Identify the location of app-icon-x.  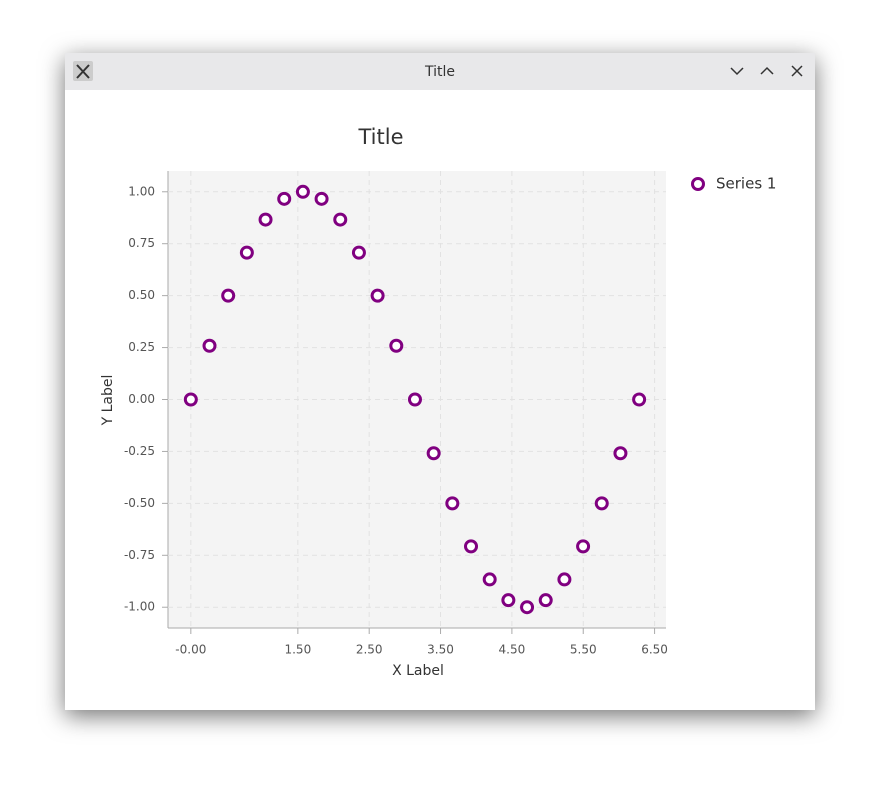
(83, 71).